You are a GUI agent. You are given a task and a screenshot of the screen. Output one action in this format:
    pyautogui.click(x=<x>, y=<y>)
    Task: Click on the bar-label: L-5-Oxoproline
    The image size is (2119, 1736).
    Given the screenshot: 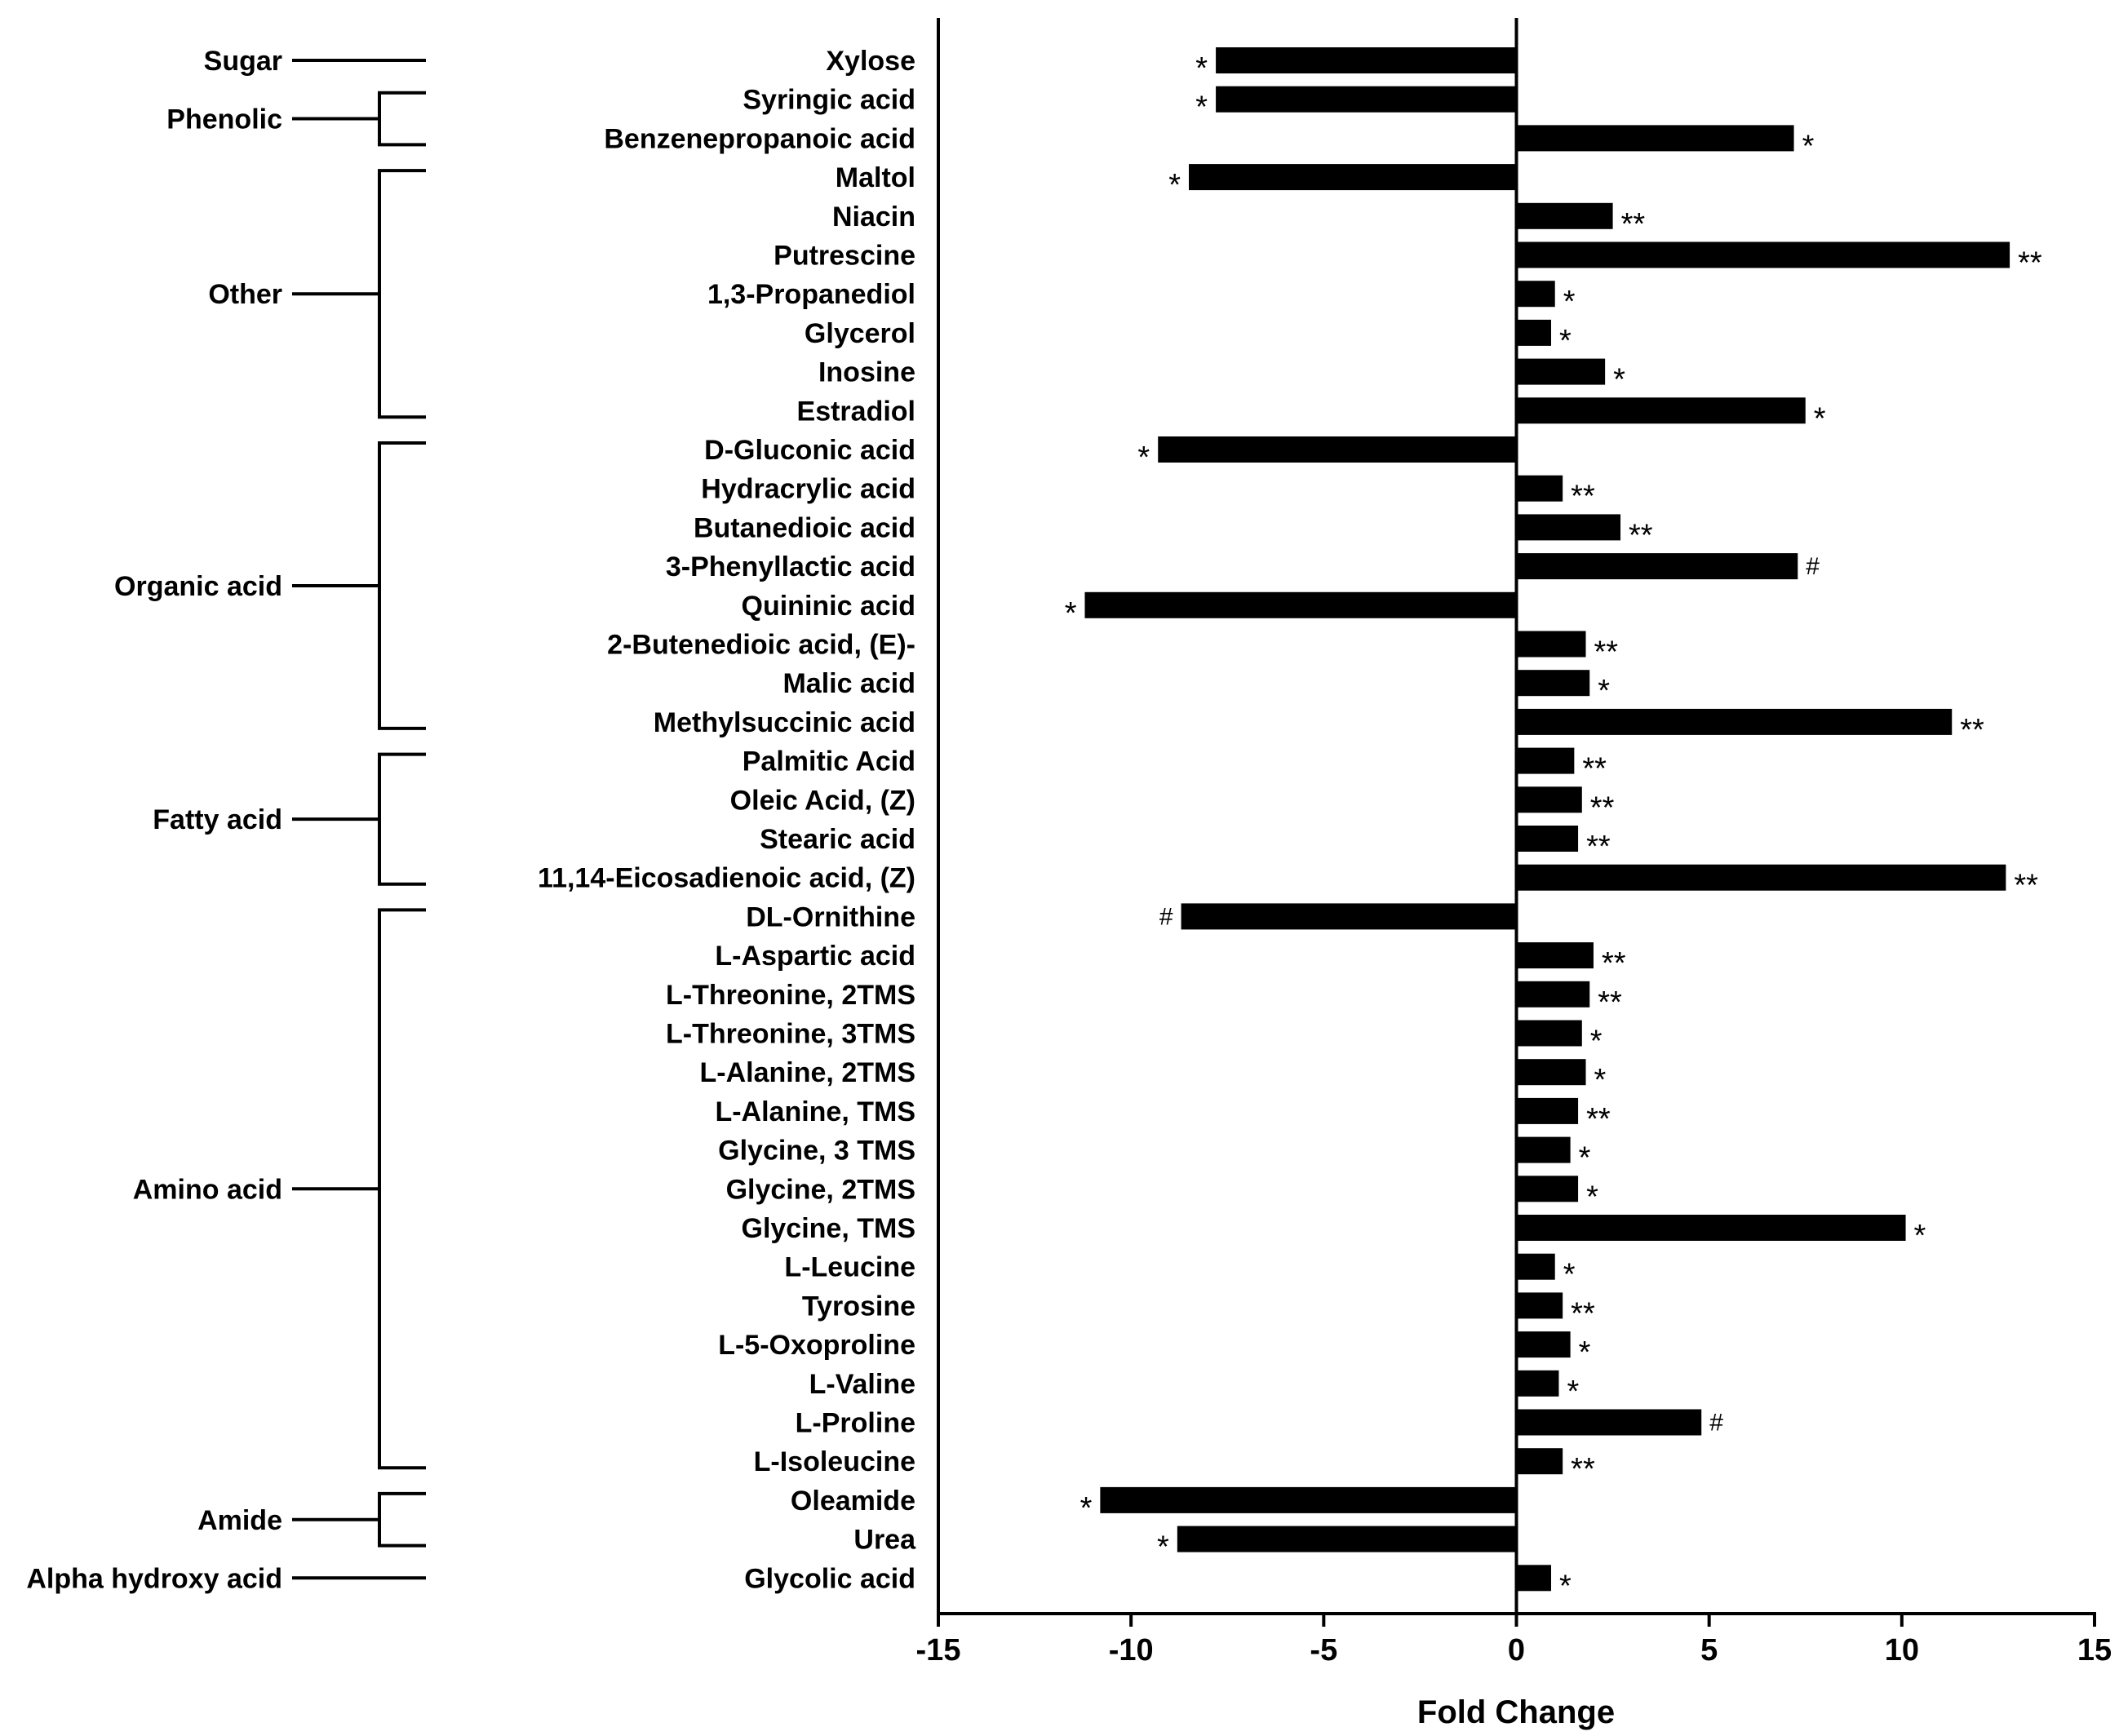 What is the action you would take?
    pyautogui.click(x=816, y=1345)
    